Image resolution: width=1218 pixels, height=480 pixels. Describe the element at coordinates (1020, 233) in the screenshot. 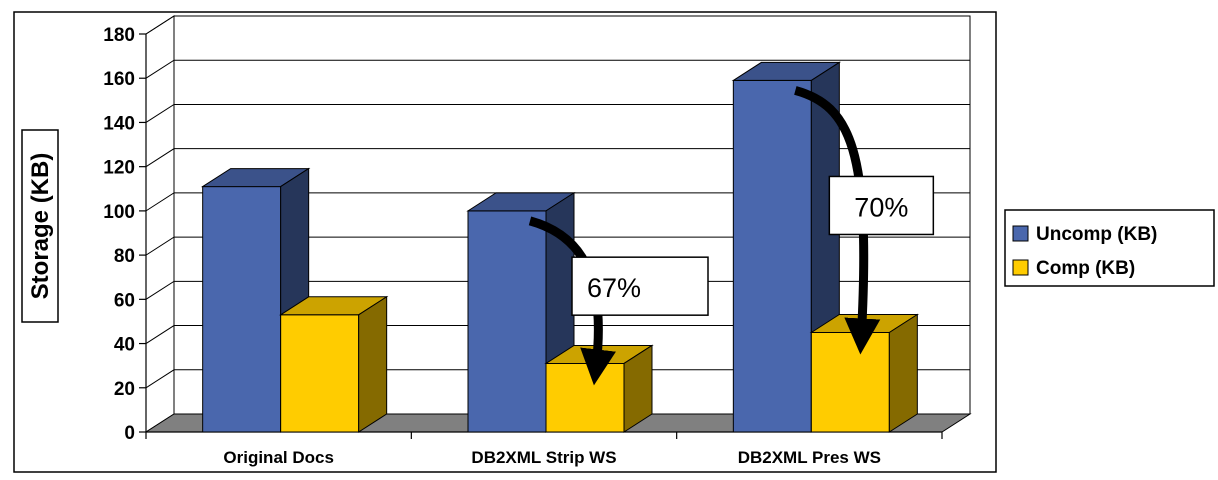

I see `legend-swatch-uncomp` at that location.